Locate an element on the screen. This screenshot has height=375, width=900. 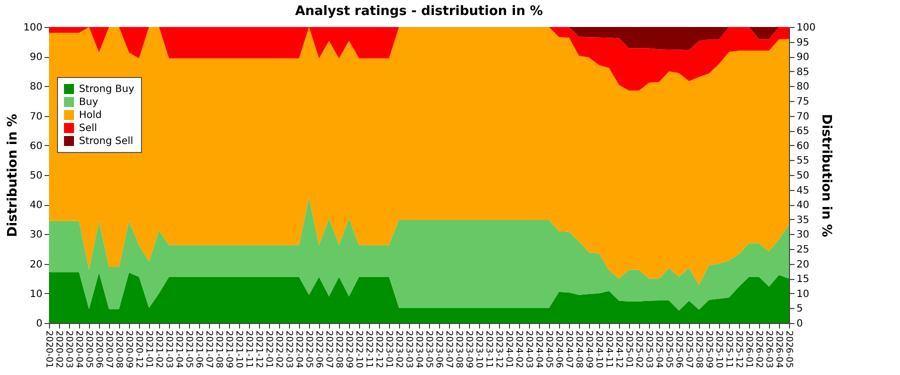
legend-label: Hold is located at coordinates (90, 115).